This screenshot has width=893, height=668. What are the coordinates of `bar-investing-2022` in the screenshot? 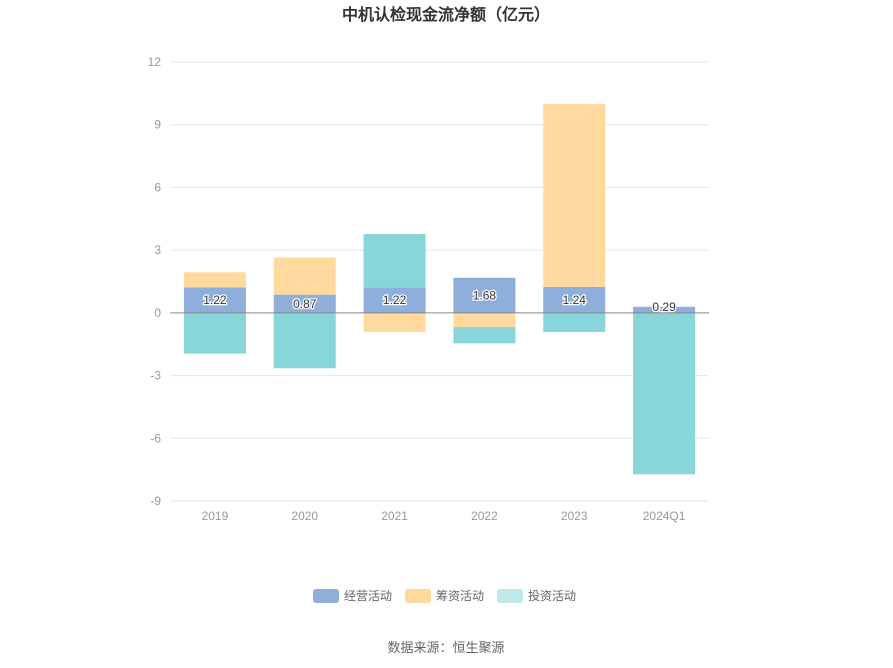 It's located at (484, 335).